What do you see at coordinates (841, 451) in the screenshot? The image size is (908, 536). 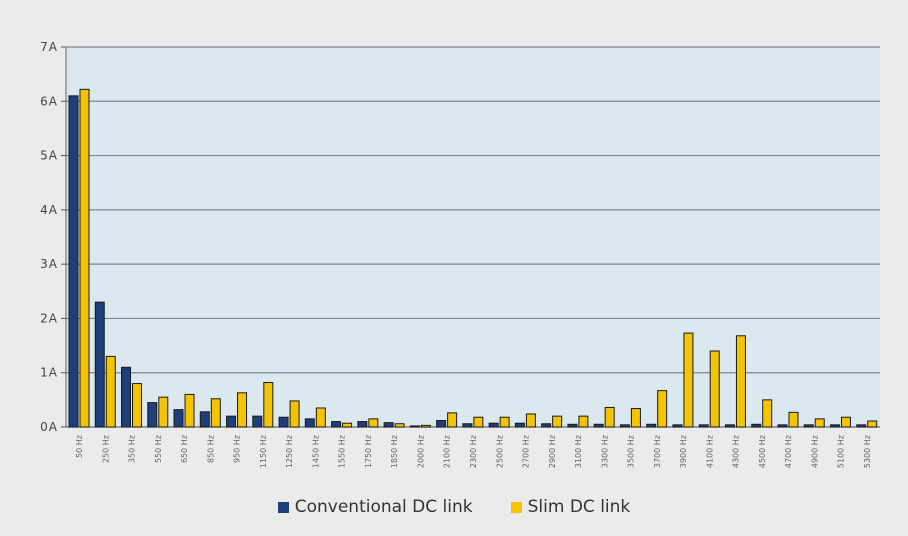 I see `x-tick-label: 5100 Hz` at bounding box center [841, 451].